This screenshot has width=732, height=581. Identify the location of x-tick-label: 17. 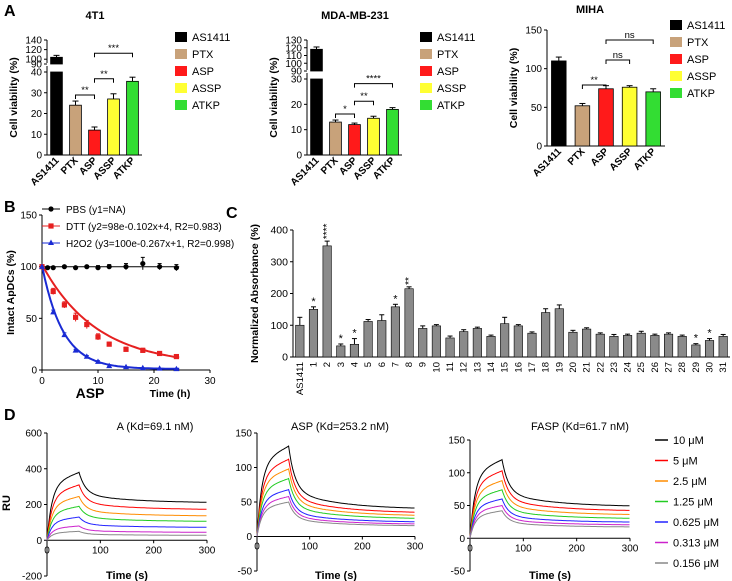
(532, 367).